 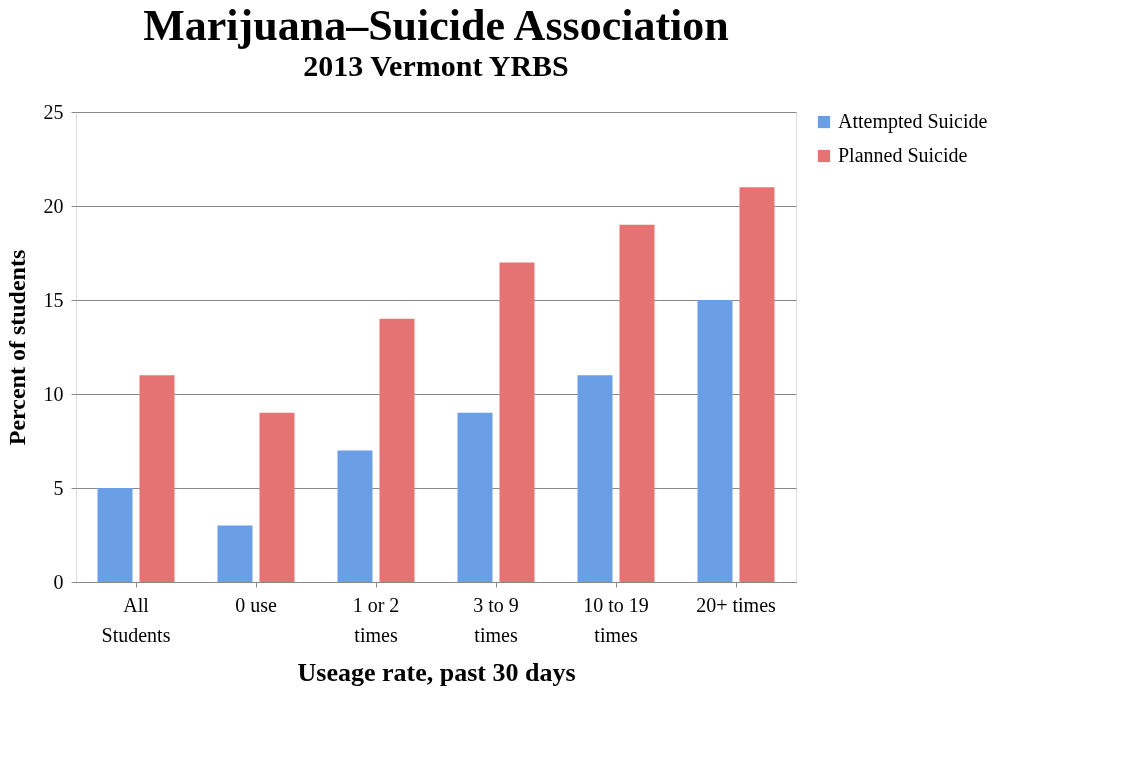 I want to click on x-tick-label: All Students, so click(x=136, y=619).